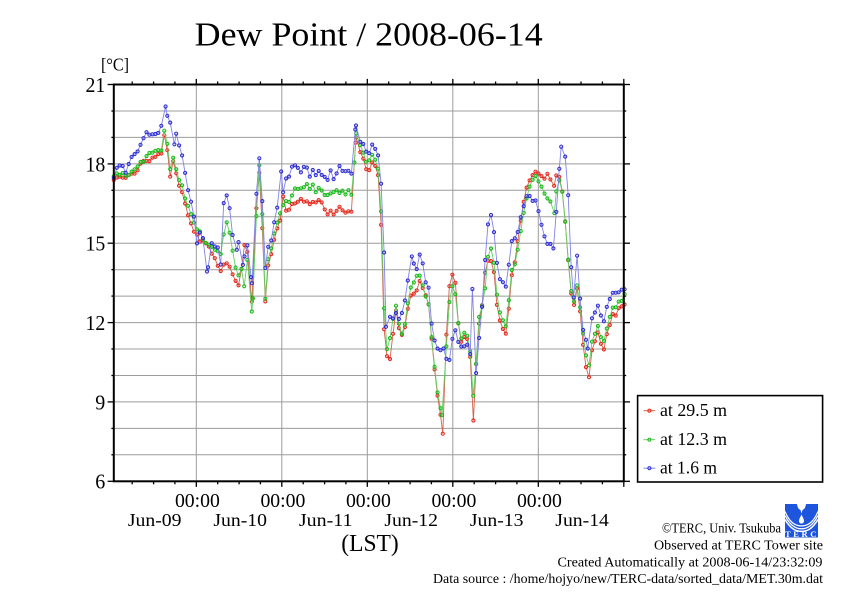  What do you see at coordinates (370, 544) in the screenshot?
I see `svg-text: (LST)` at bounding box center [370, 544].